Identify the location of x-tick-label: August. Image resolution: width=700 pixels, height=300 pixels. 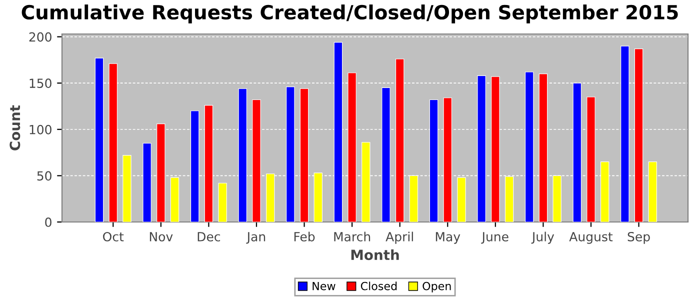
(591, 238).